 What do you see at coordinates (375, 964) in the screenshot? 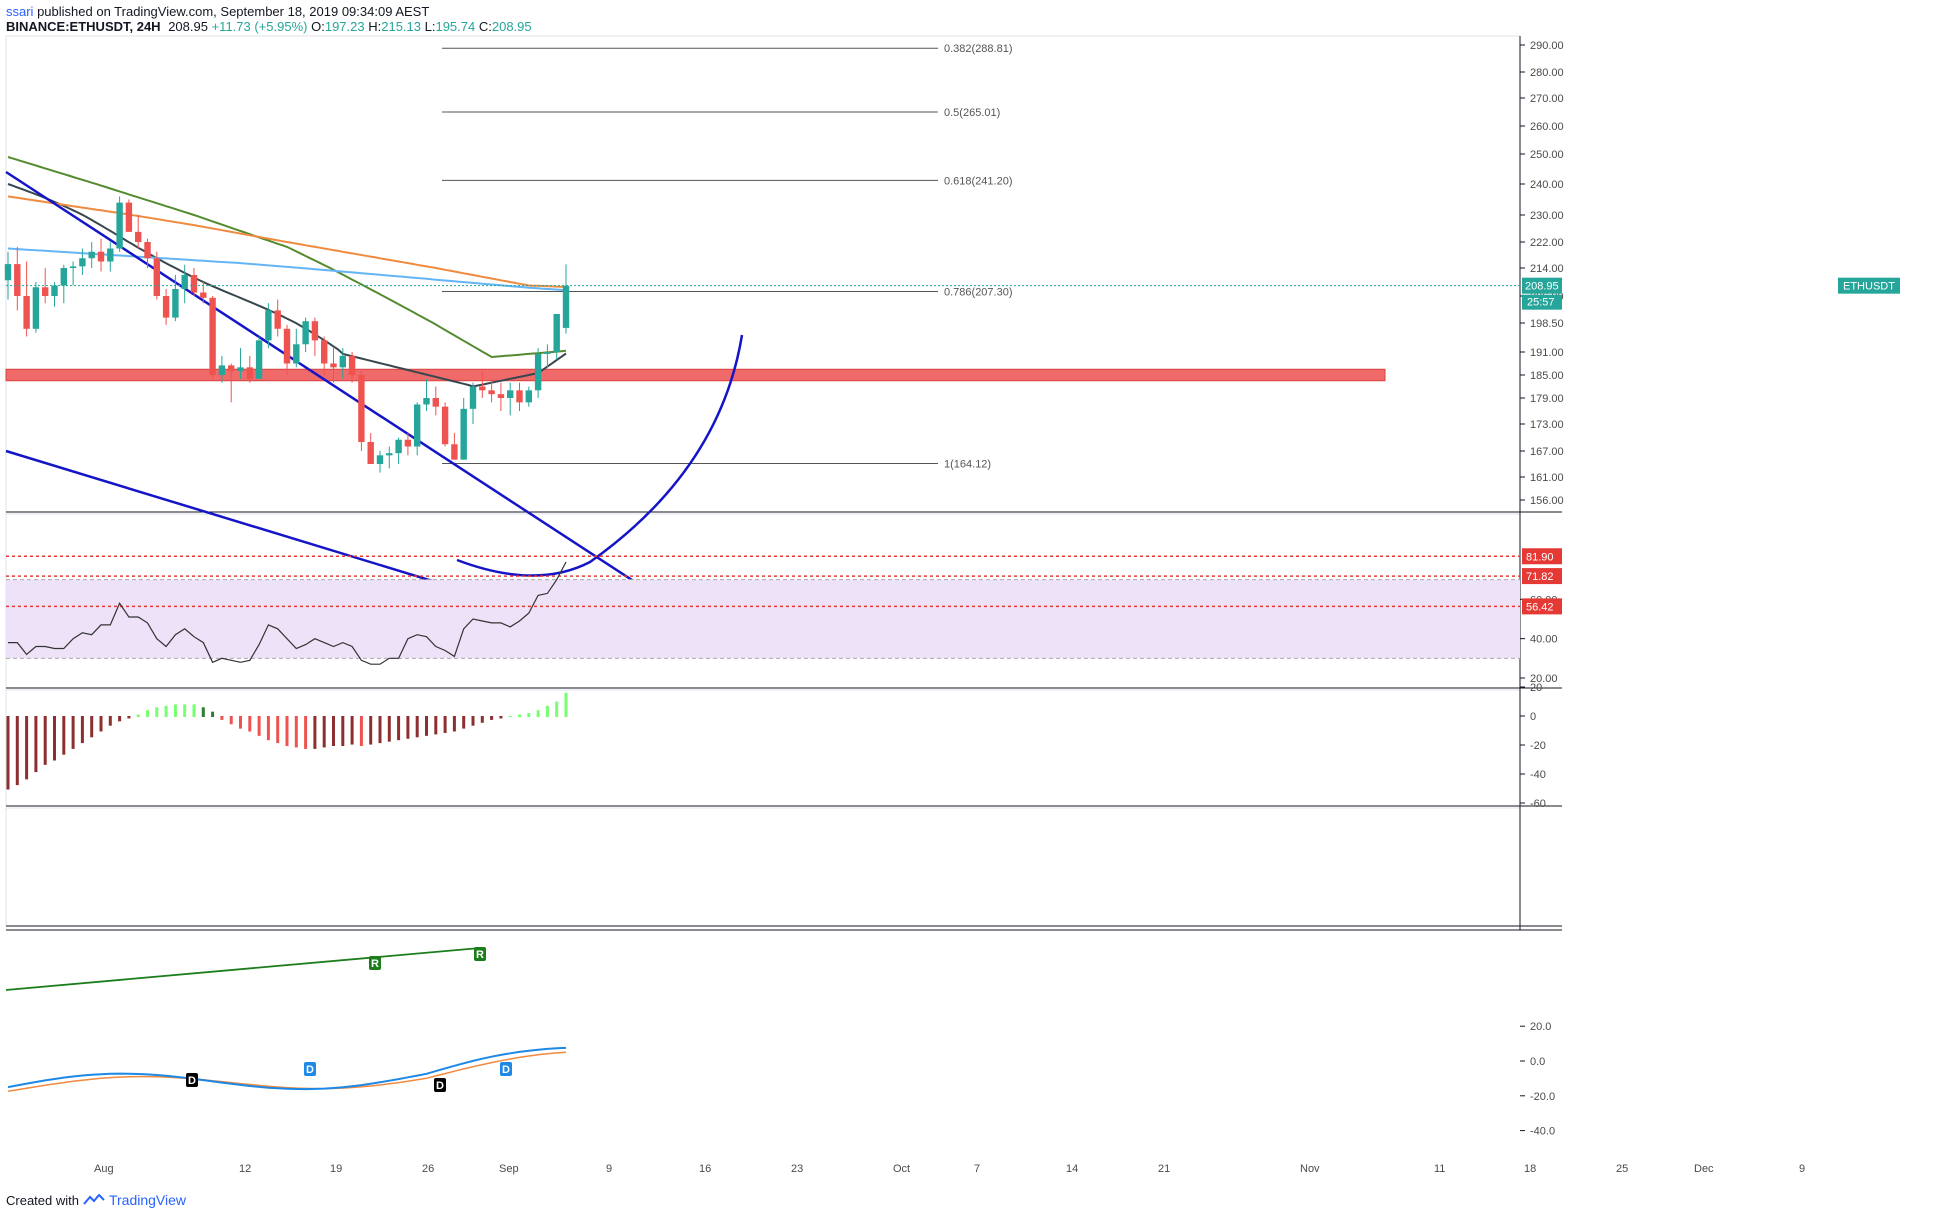
I see `momentum-r-marker-label: R` at bounding box center [375, 964].